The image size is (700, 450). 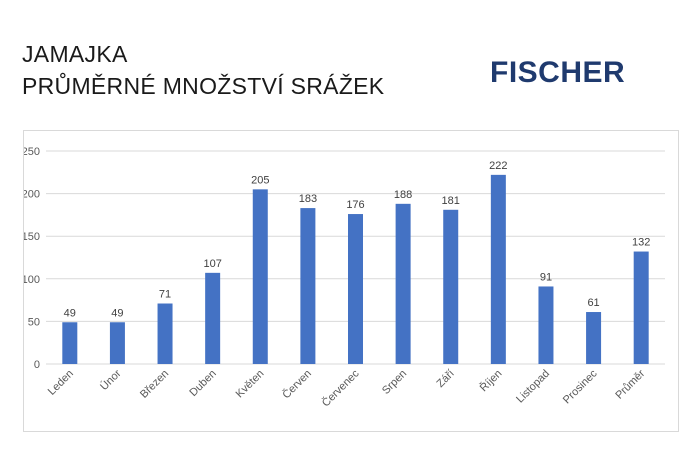 I want to click on y-tick-label: 50, so click(x=34, y=322).